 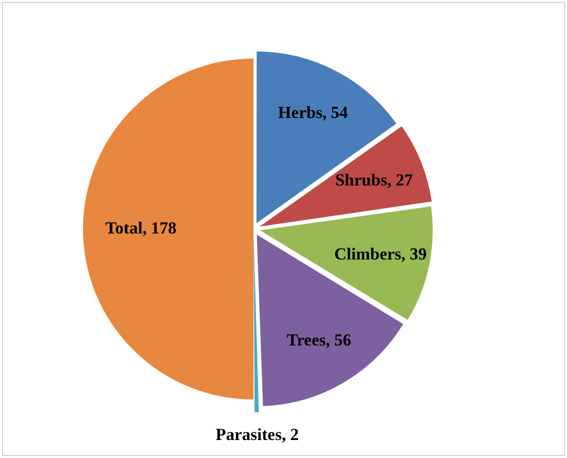 What do you see at coordinates (335, 112) in the screenshot?
I see `data-label: , 54` at bounding box center [335, 112].